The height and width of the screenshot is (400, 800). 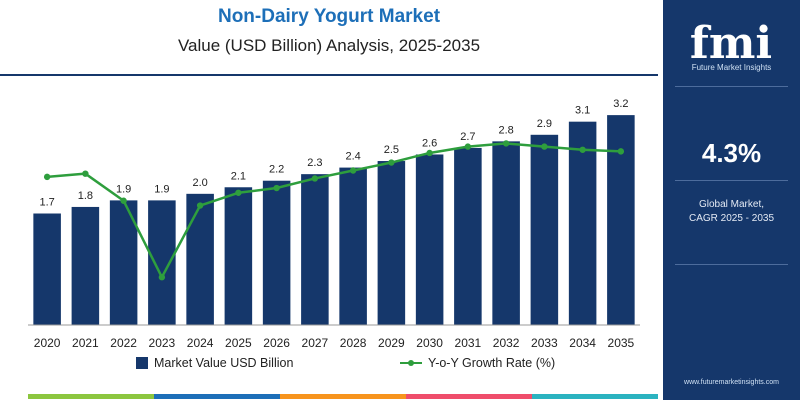 I want to click on cagr-caption-line-1: Global Market,, so click(x=731, y=204).